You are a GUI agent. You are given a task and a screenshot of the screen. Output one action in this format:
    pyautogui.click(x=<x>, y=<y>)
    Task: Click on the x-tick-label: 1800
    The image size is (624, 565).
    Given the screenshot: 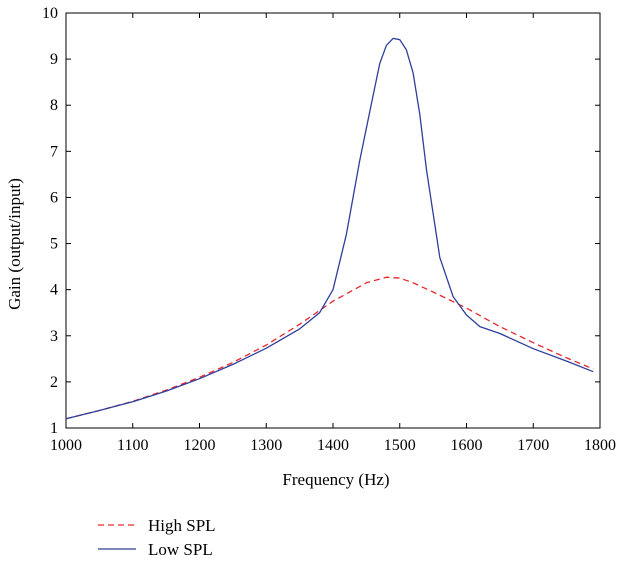 What is the action you would take?
    pyautogui.click(x=600, y=445)
    